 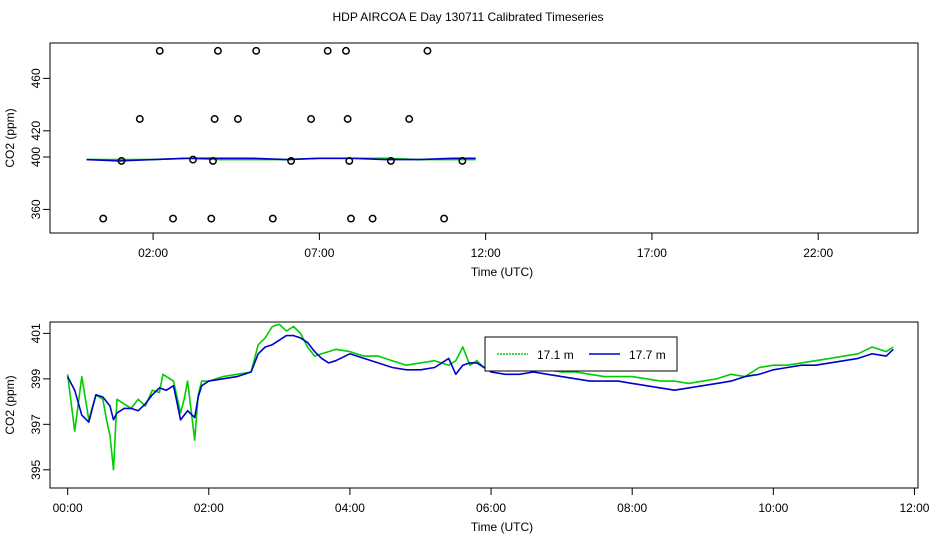 What do you see at coordinates (491, 508) in the screenshot?
I see `x-tick-label: 06:00` at bounding box center [491, 508].